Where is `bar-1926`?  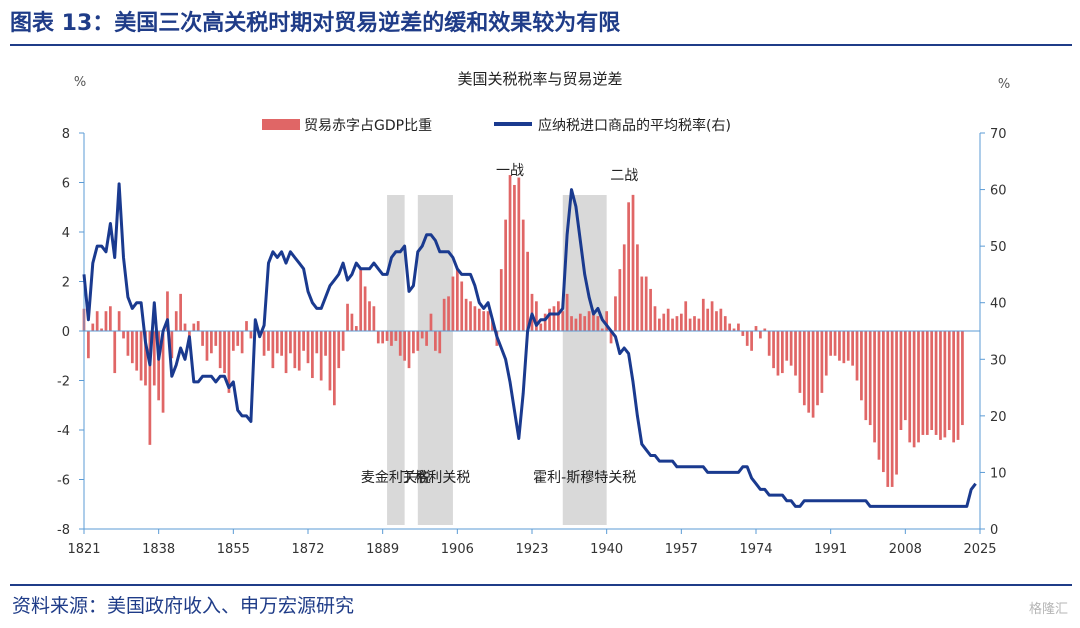 bar-1926 is located at coordinates (545, 322).